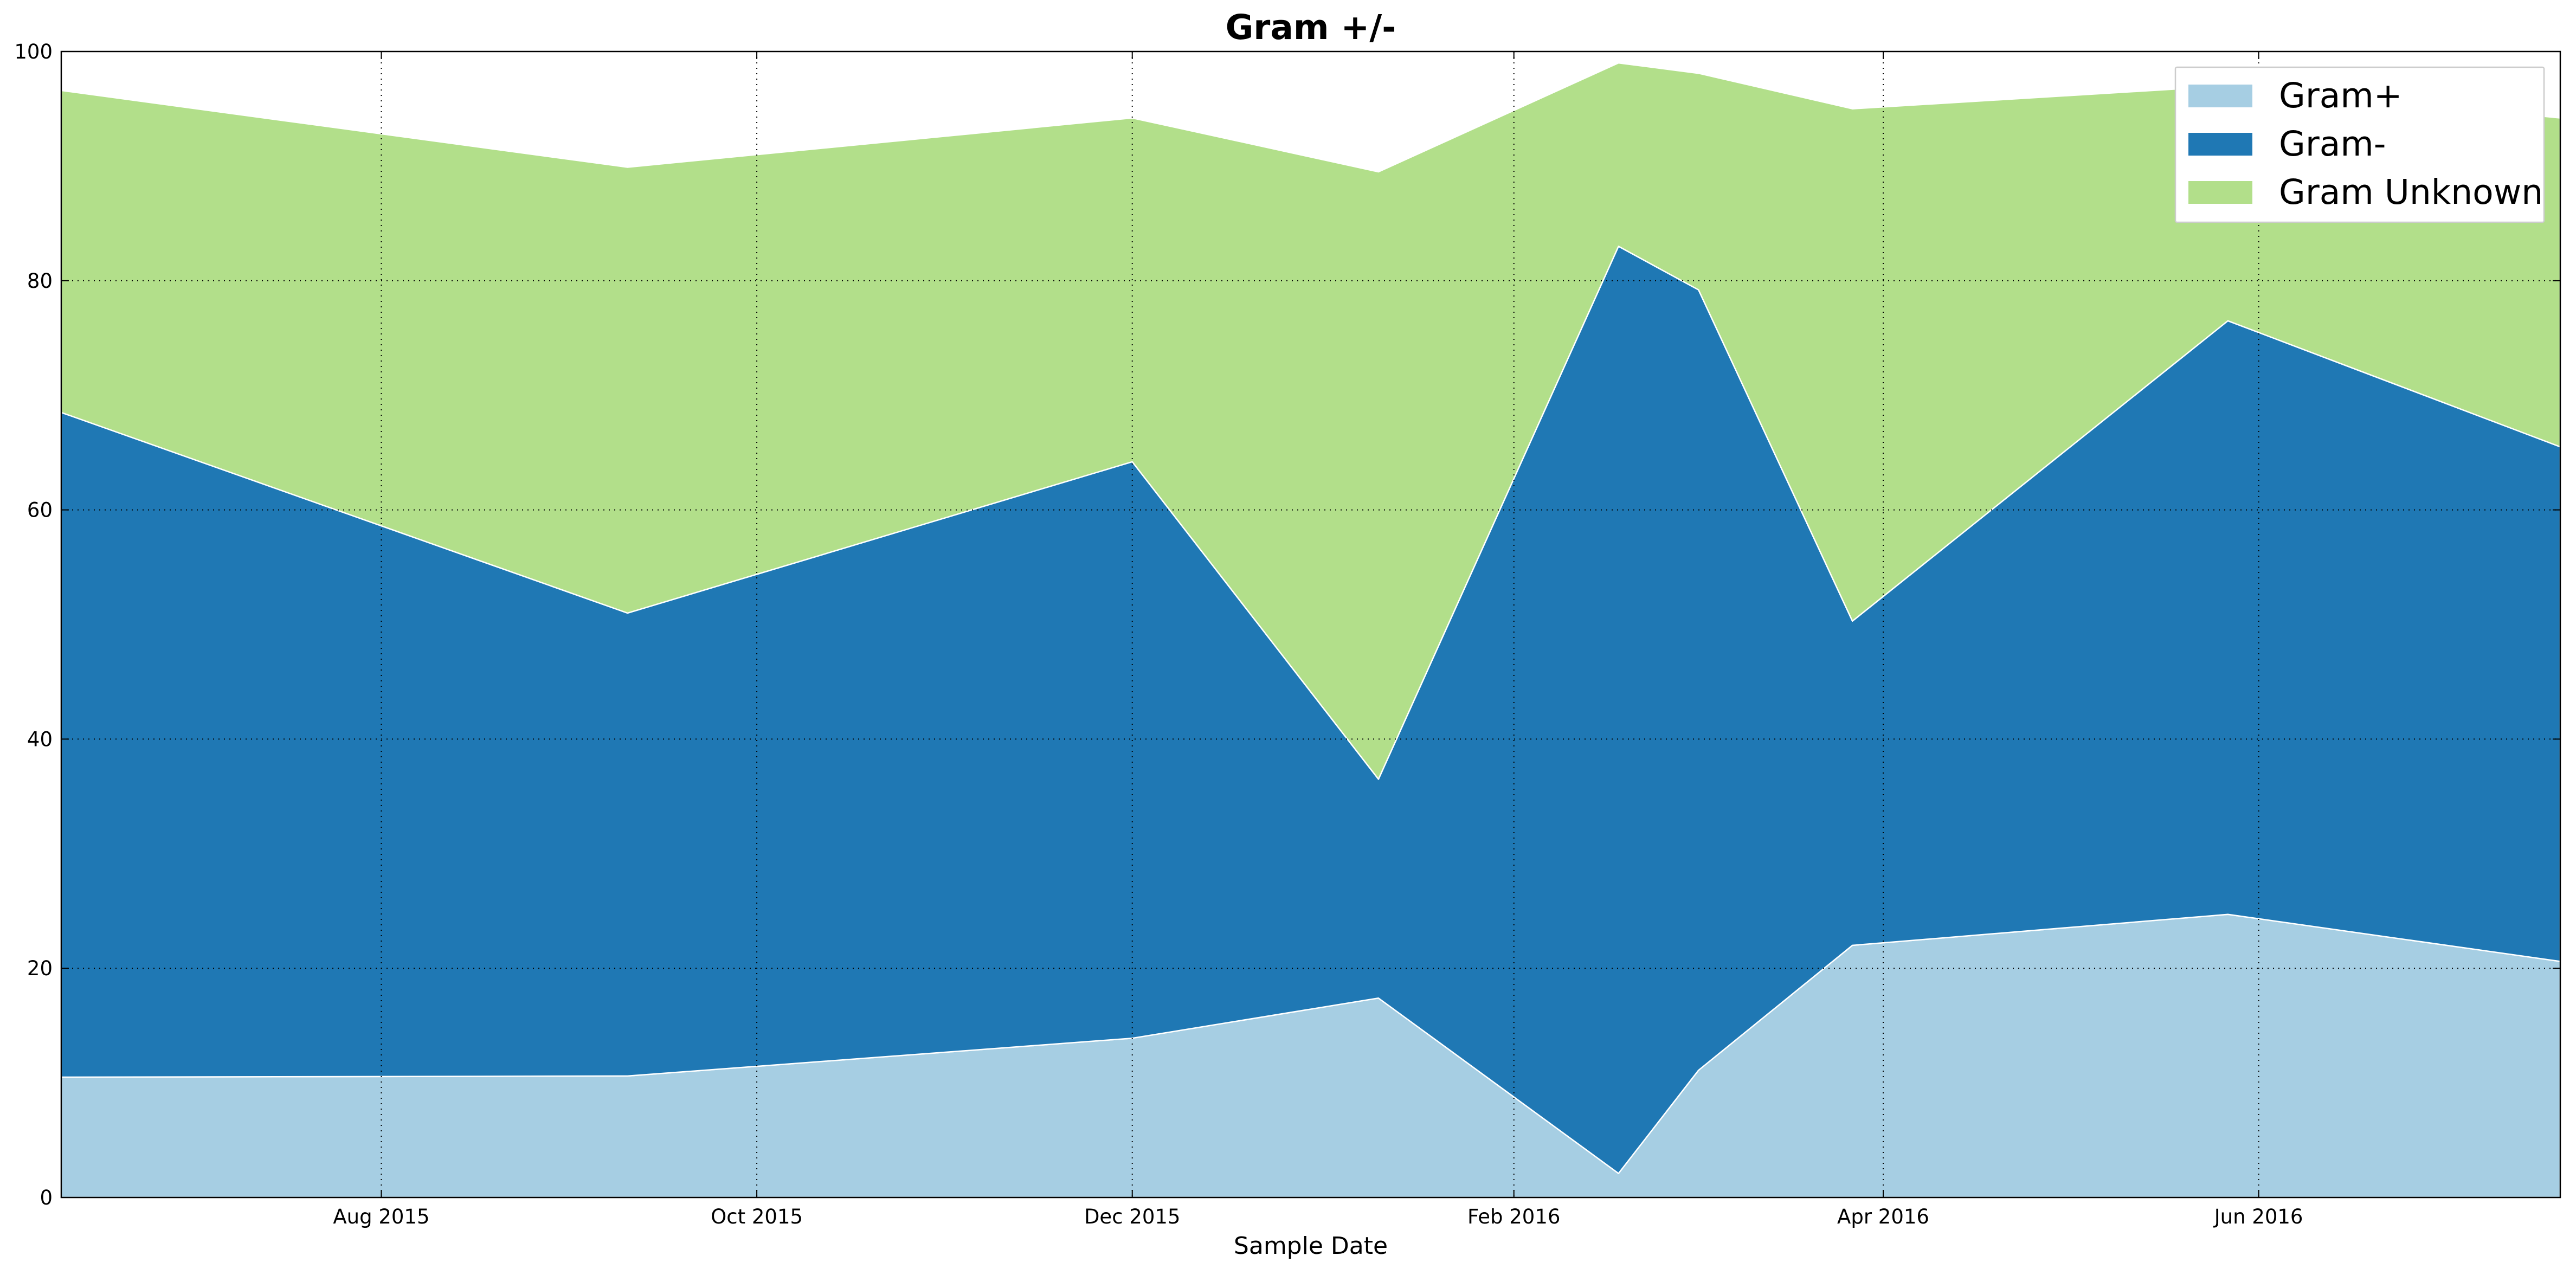 The image size is (2576, 1275). What do you see at coordinates (2220, 144) in the screenshot?
I see `legend-swatch-gram-minus` at bounding box center [2220, 144].